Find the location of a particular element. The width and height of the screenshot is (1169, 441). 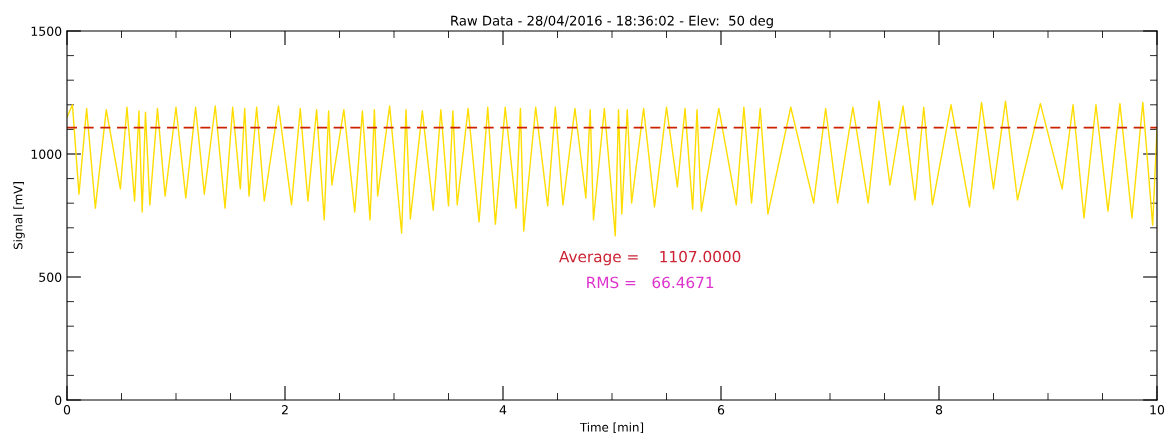

x-tick-label: 8 is located at coordinates (939, 410).